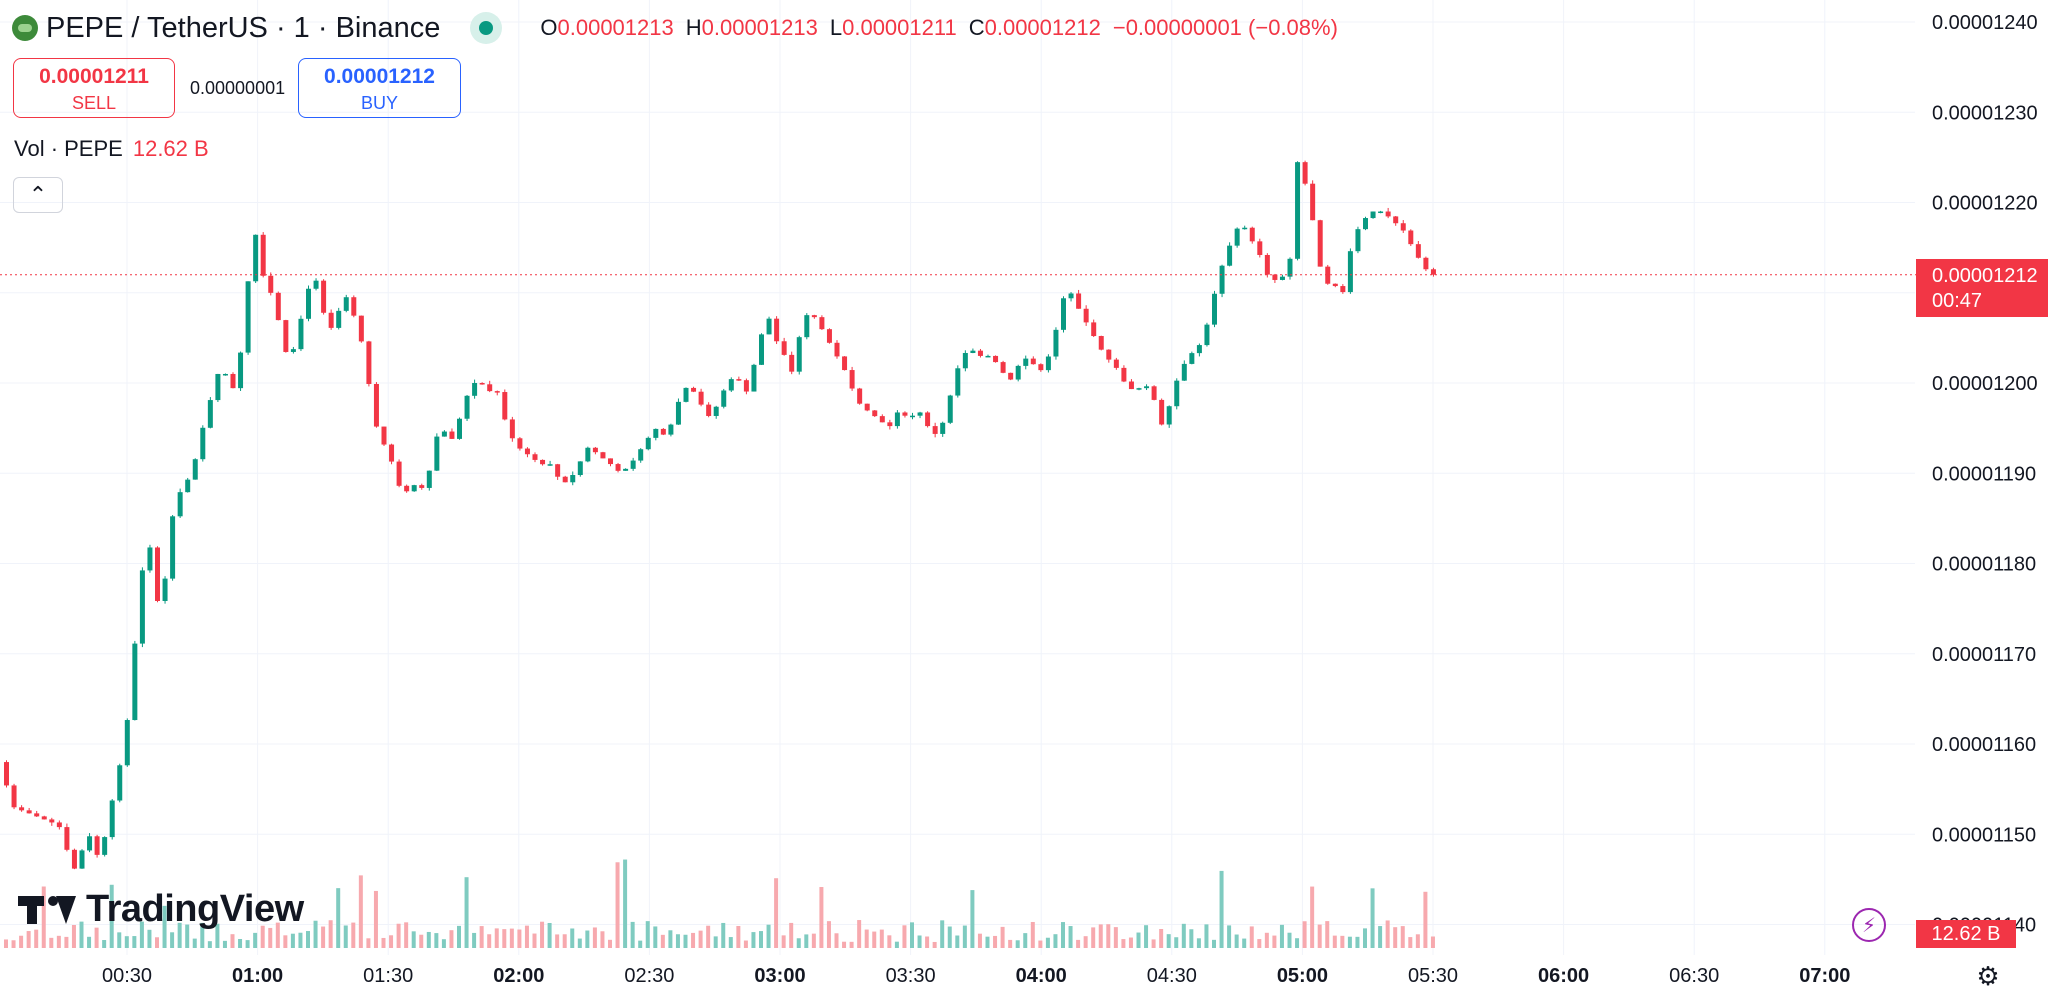  I want to click on time-axis-label: 01:00, so click(257, 976).